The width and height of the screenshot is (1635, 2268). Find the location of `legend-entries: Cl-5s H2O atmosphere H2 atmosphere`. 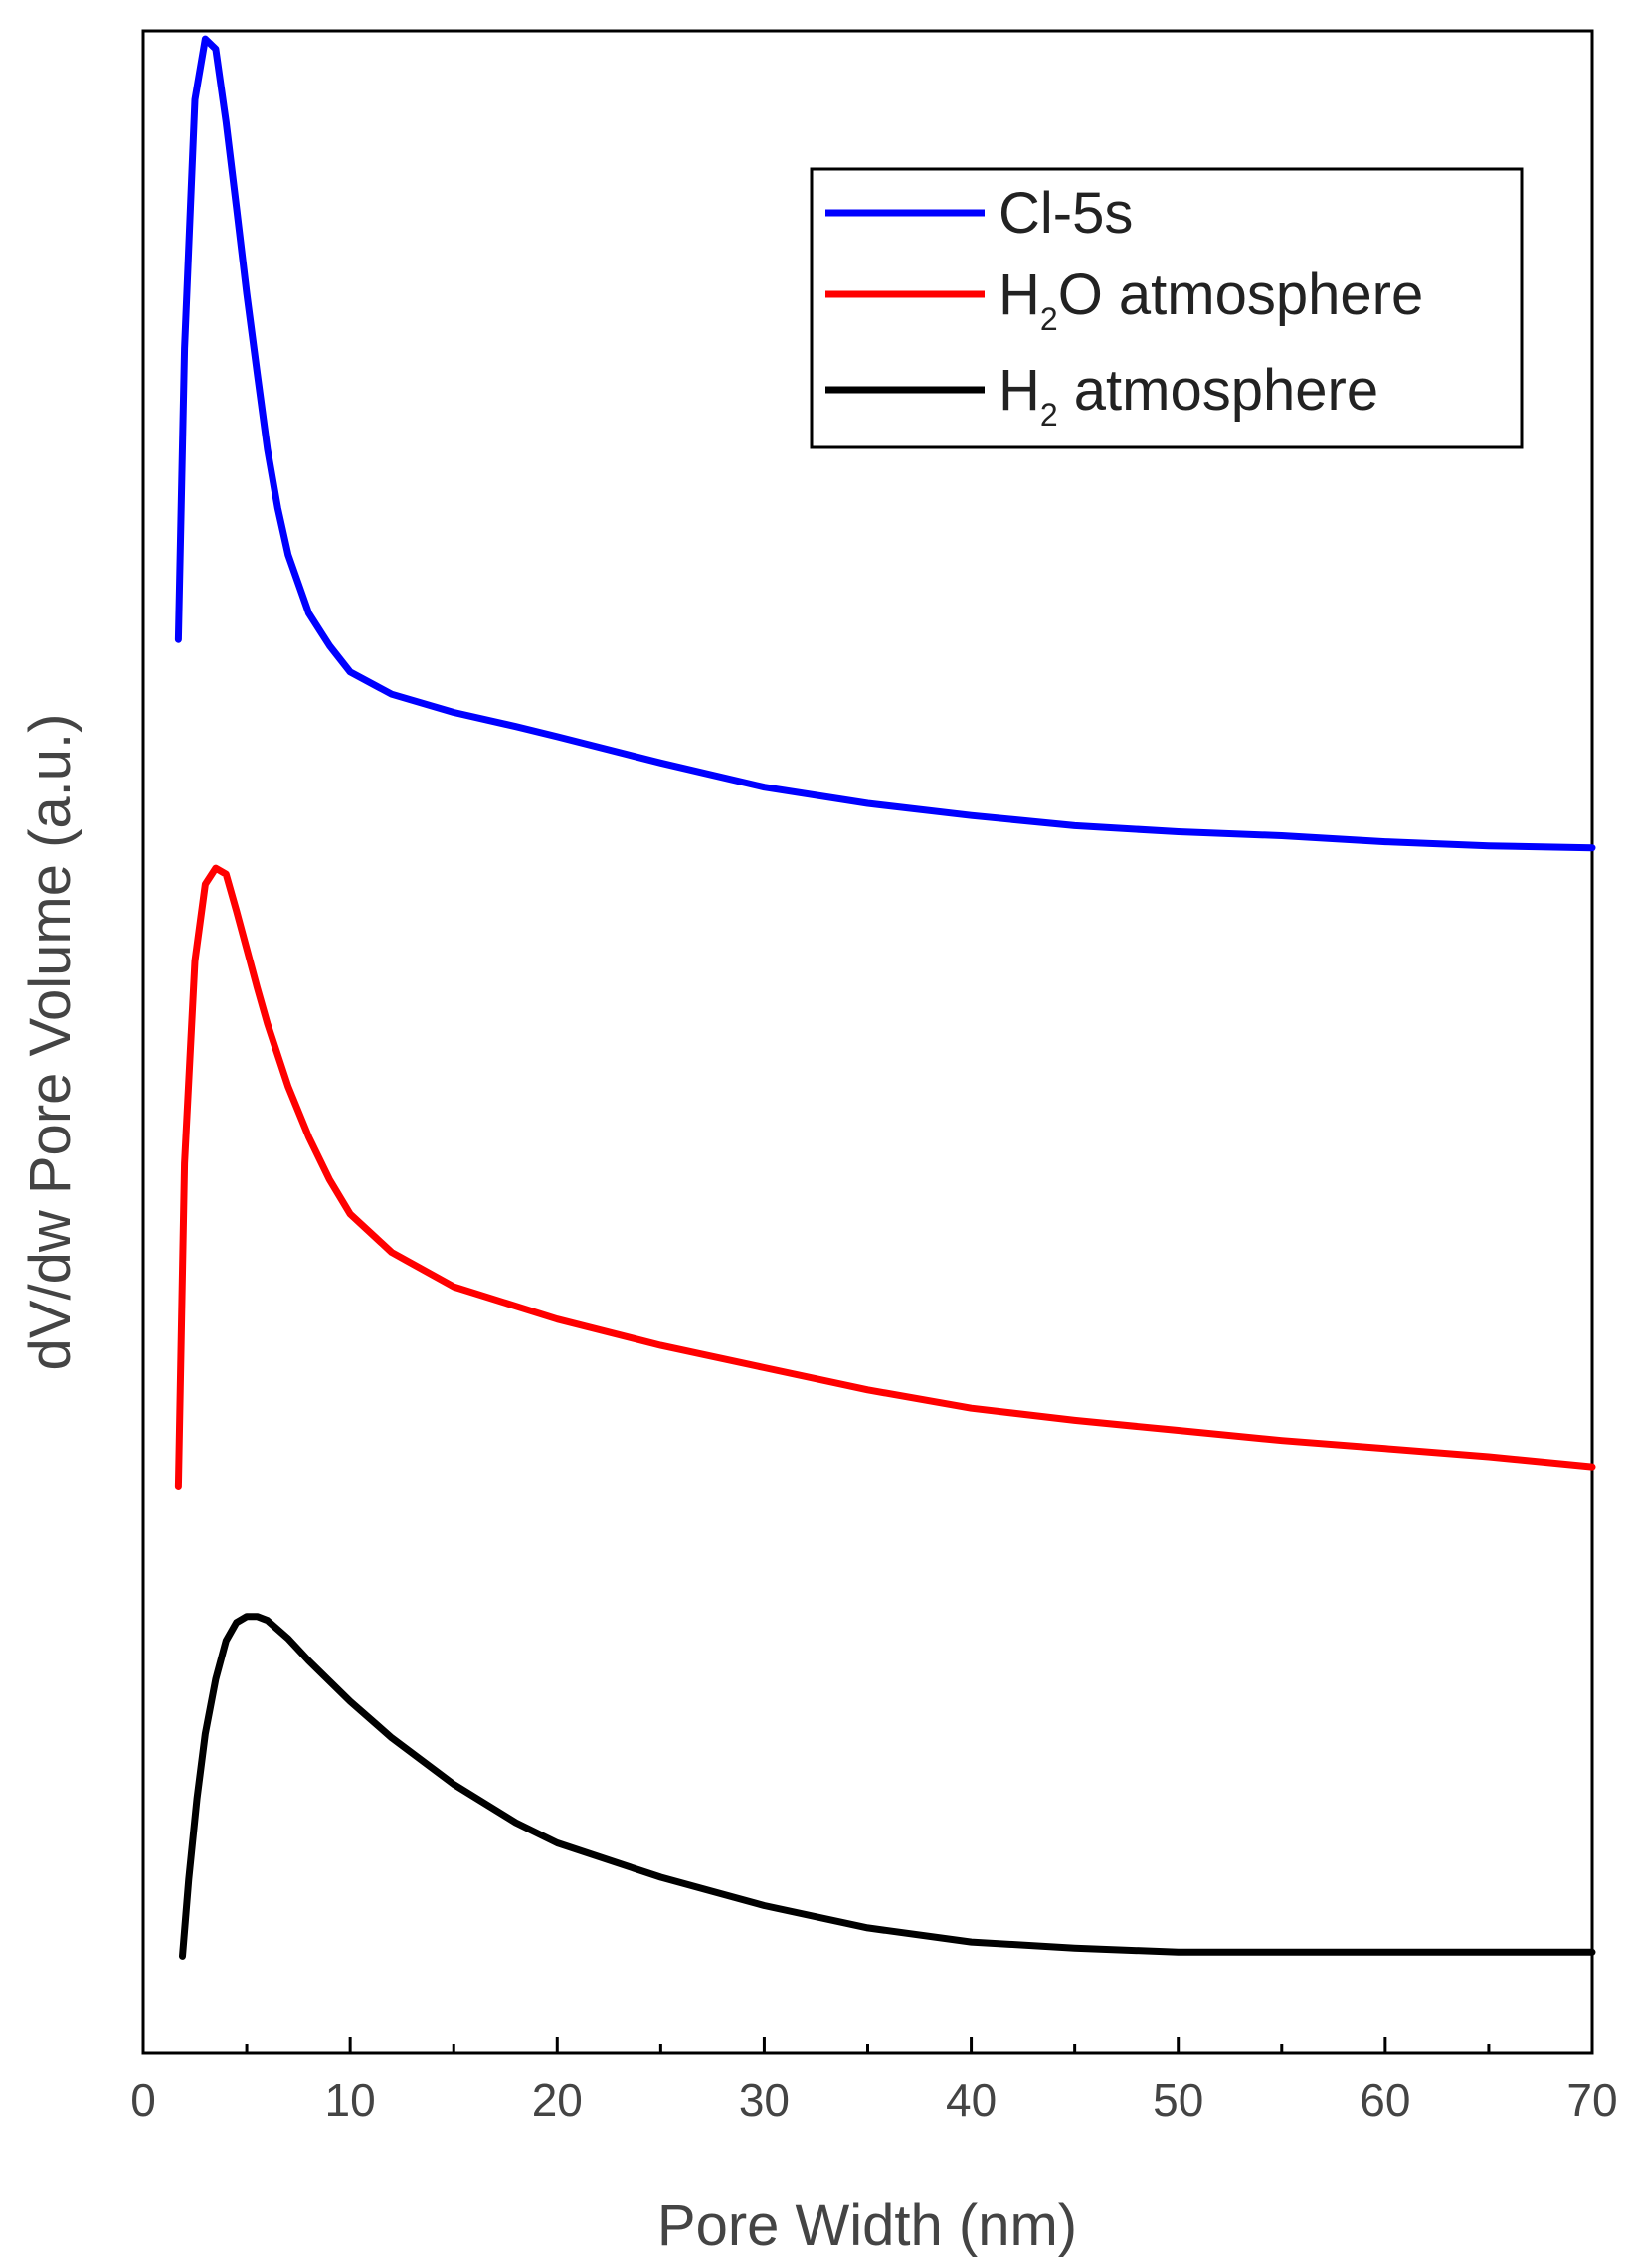

legend-entries: Cl-5s H2O atmosphere H2 atmosphere is located at coordinates (1124, 307).